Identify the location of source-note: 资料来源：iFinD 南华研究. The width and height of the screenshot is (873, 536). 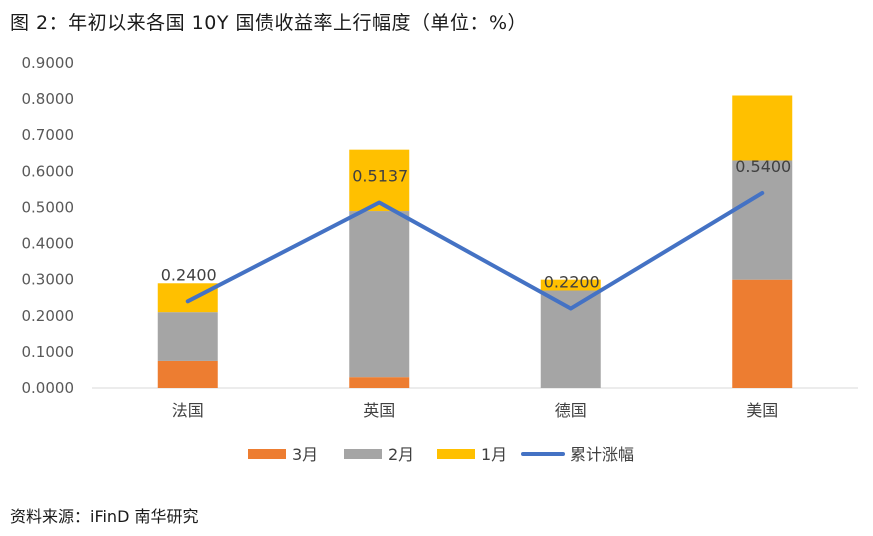
(104, 516).